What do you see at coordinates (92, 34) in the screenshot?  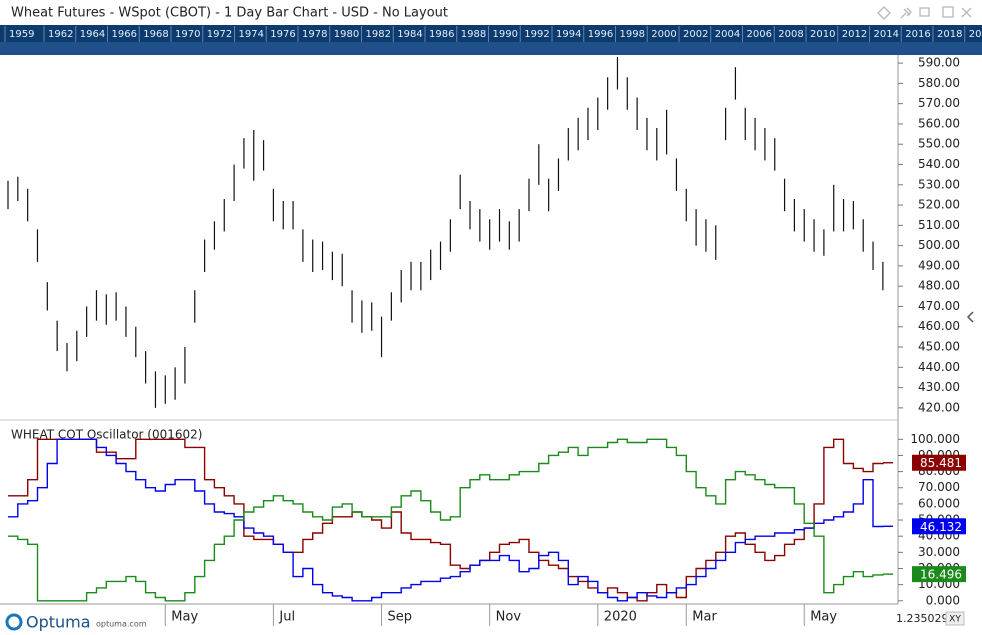 I see `year-label: 1964` at bounding box center [92, 34].